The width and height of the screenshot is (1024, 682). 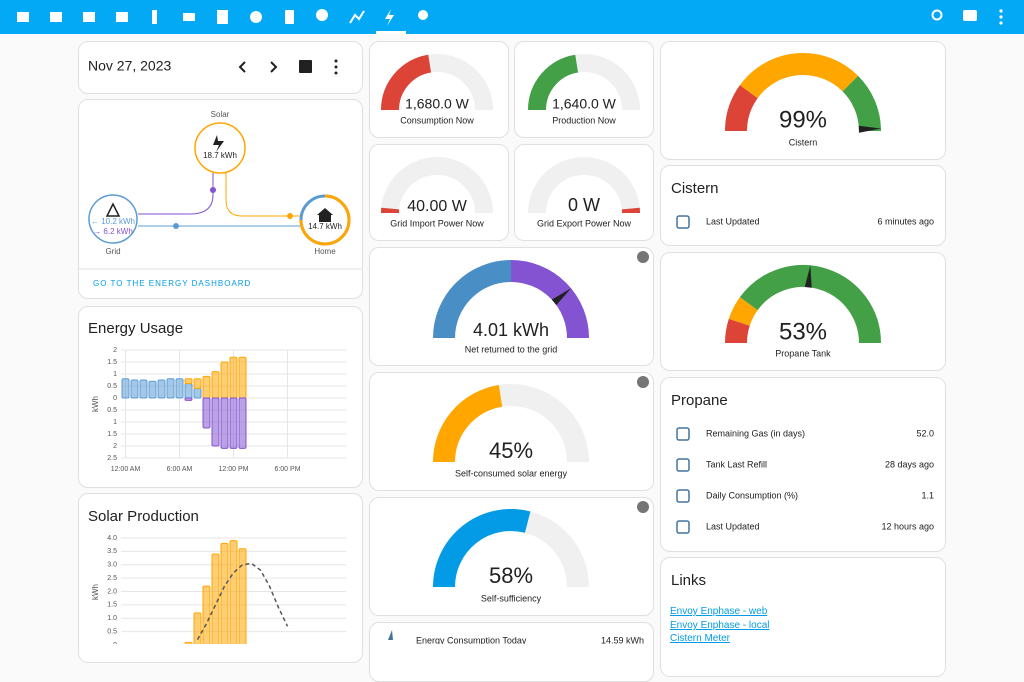 What do you see at coordinates (803, 353) in the screenshot?
I see `gauge-label: Propane Tank` at bounding box center [803, 353].